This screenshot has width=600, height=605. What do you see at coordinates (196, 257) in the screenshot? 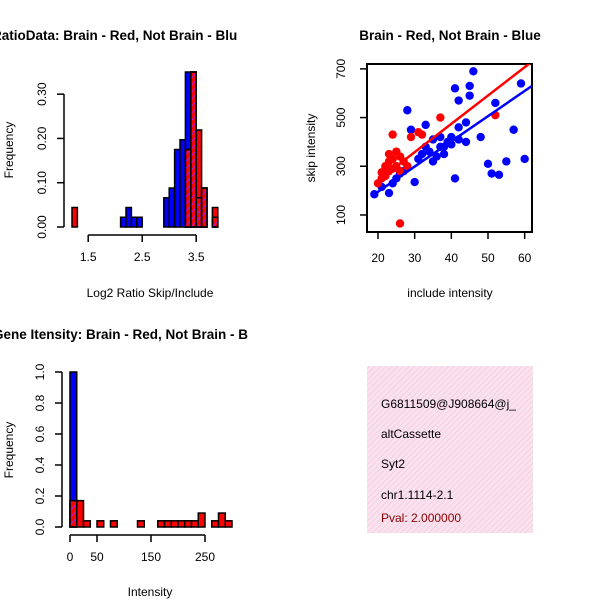
I see `ratio-hist-x-tick-label-2: 3.5` at bounding box center [196, 257].